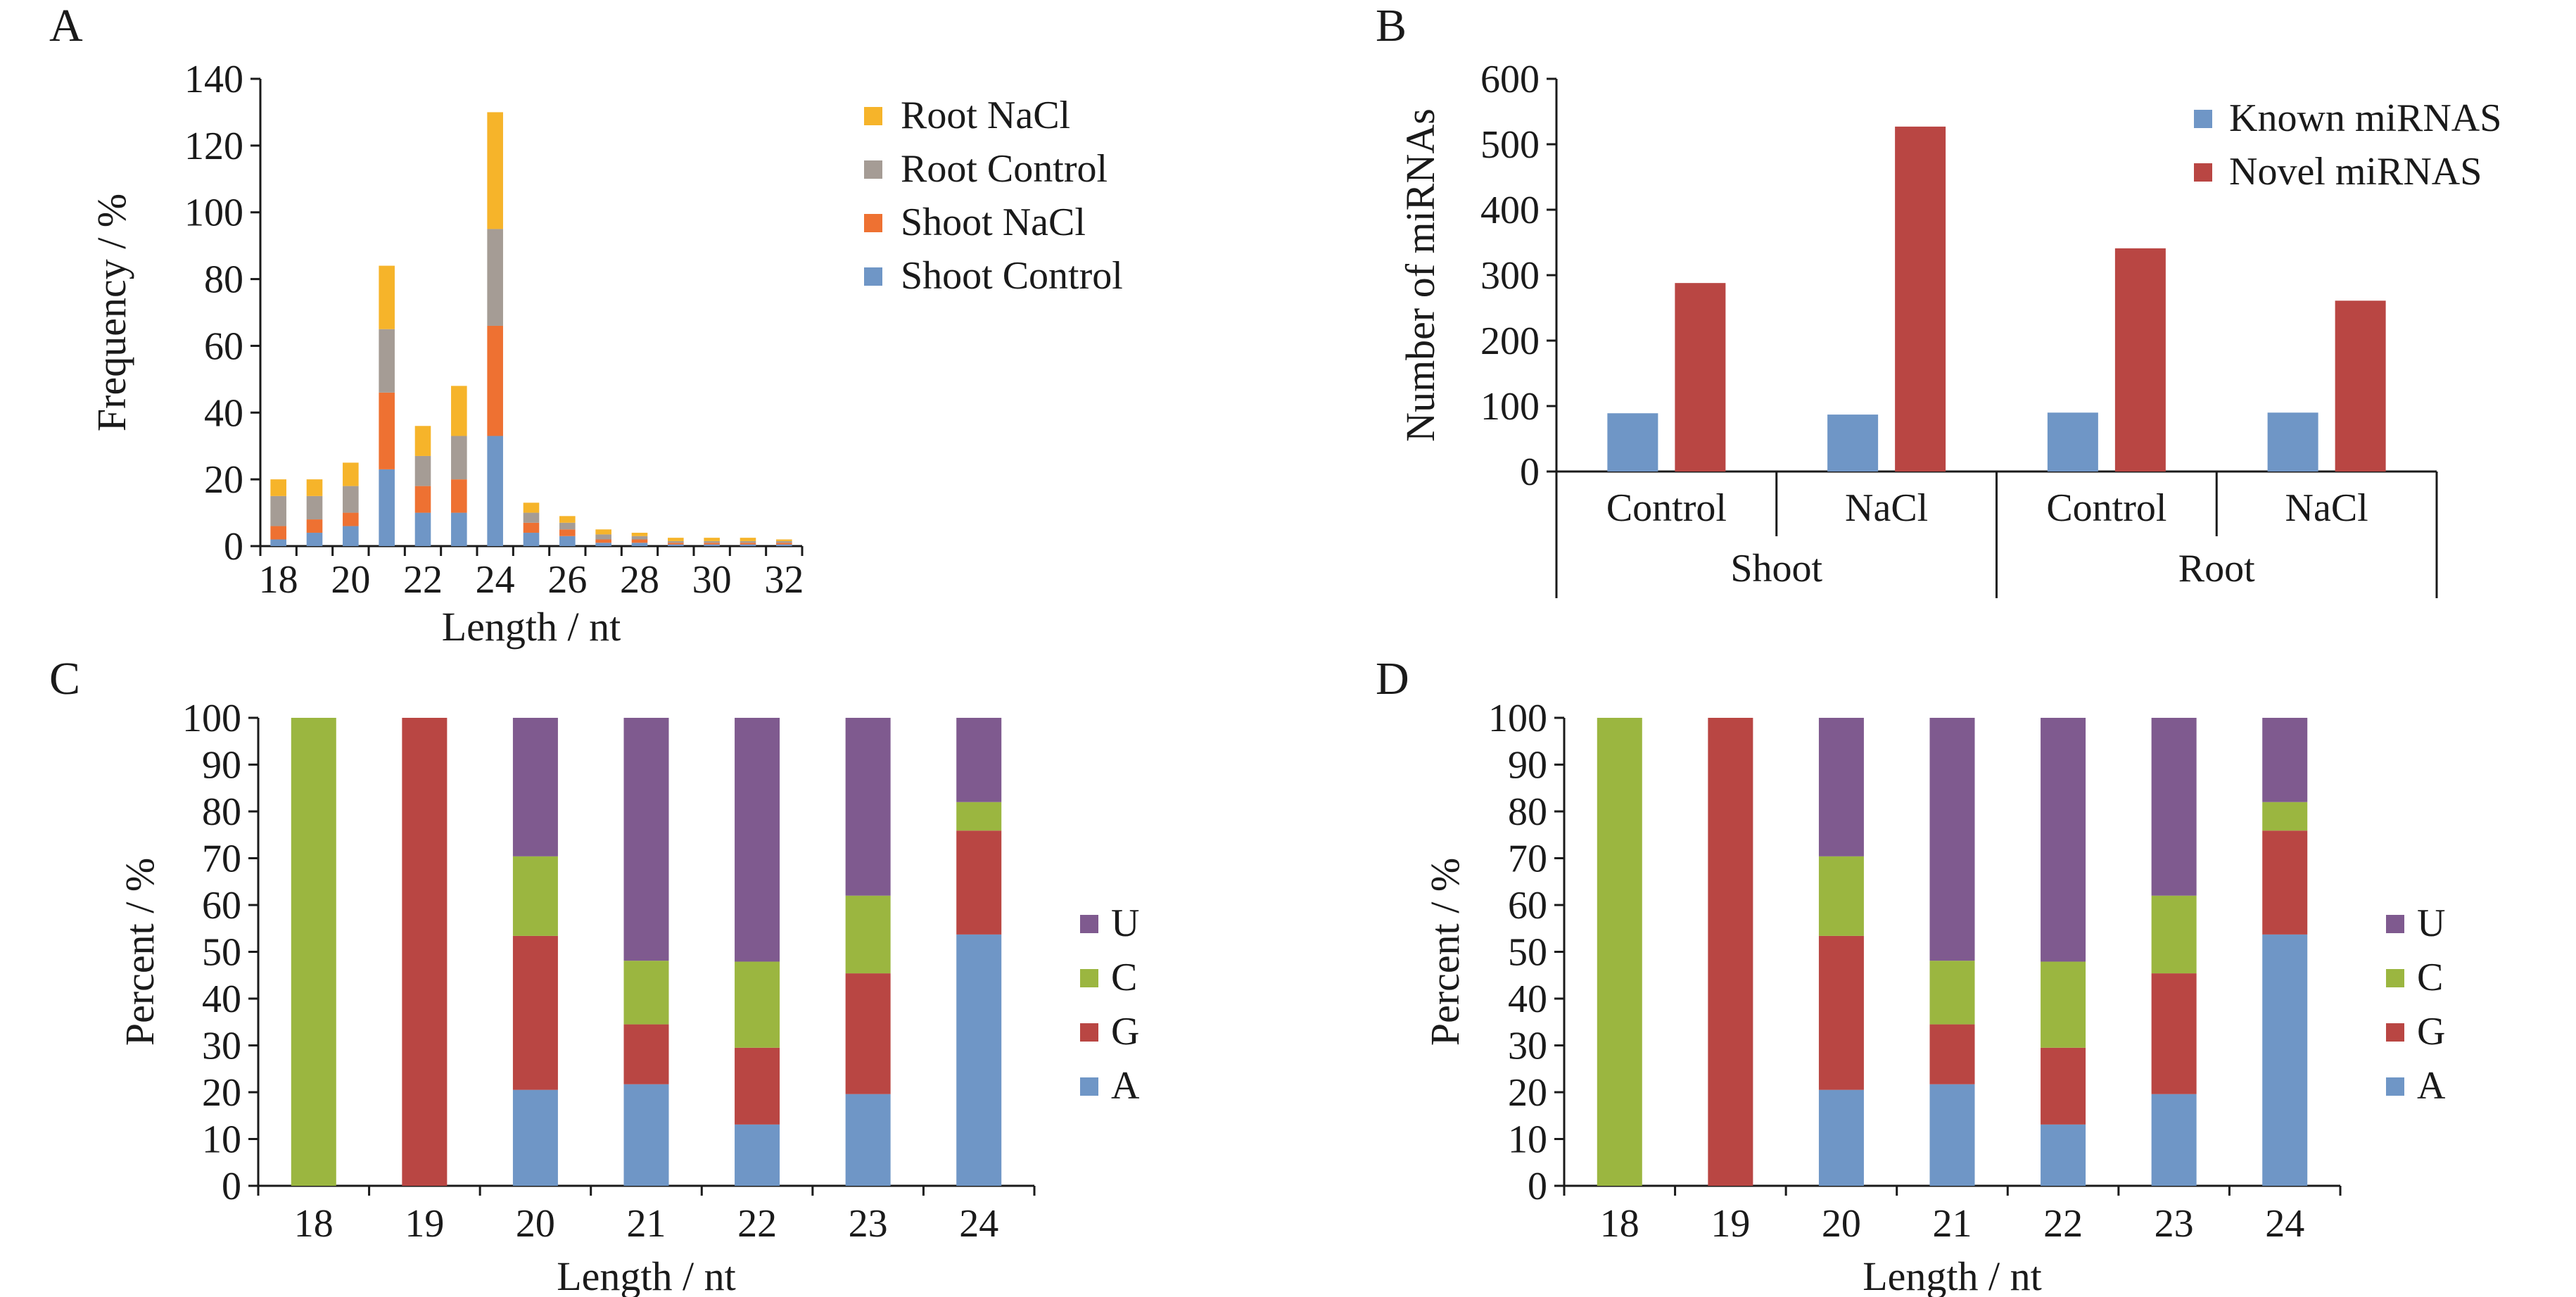 The width and height of the screenshot is (2576, 1297). What do you see at coordinates (712, 580) in the screenshot?
I see `x-tick-label-a: 30` at bounding box center [712, 580].